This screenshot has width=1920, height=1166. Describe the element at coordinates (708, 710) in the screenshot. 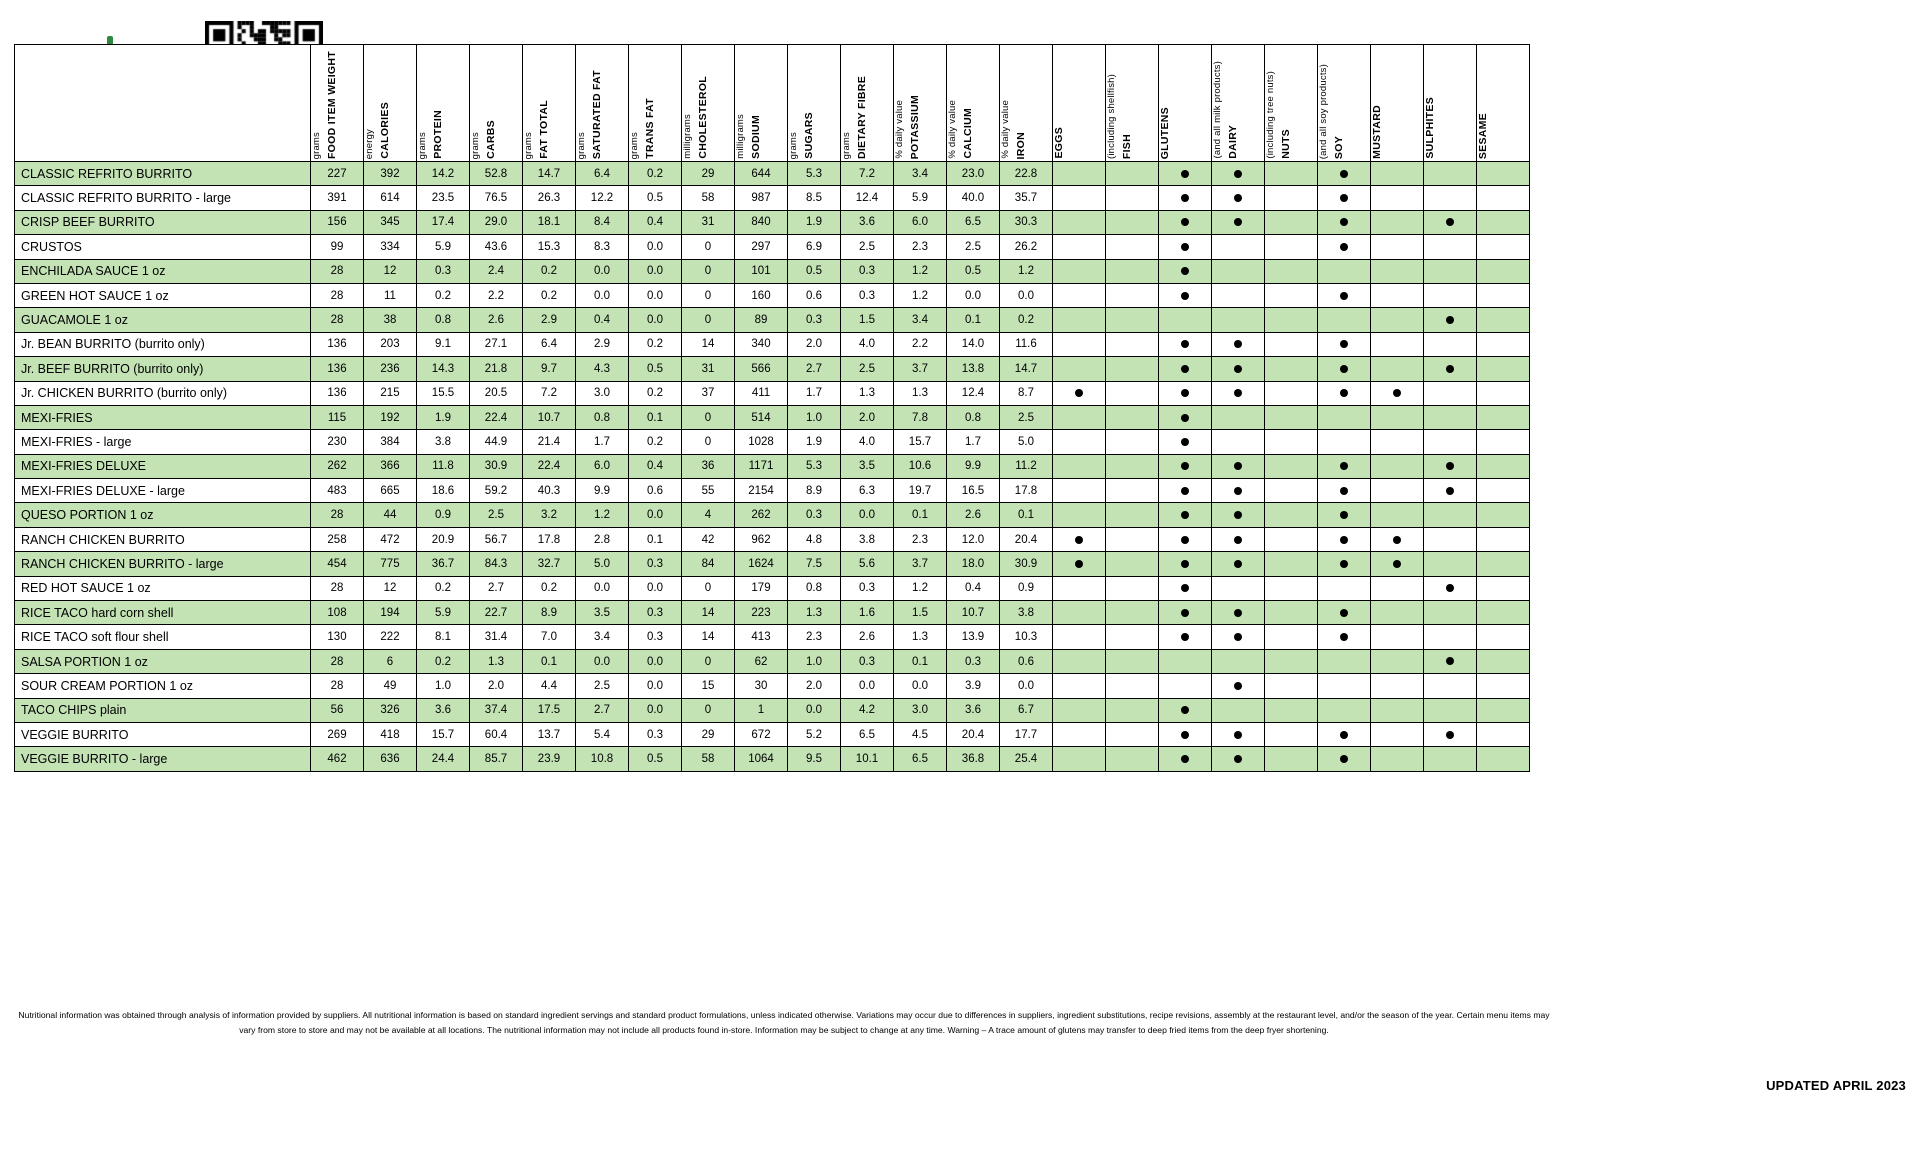

I see `nutrient-value-cell: 0` at that location.